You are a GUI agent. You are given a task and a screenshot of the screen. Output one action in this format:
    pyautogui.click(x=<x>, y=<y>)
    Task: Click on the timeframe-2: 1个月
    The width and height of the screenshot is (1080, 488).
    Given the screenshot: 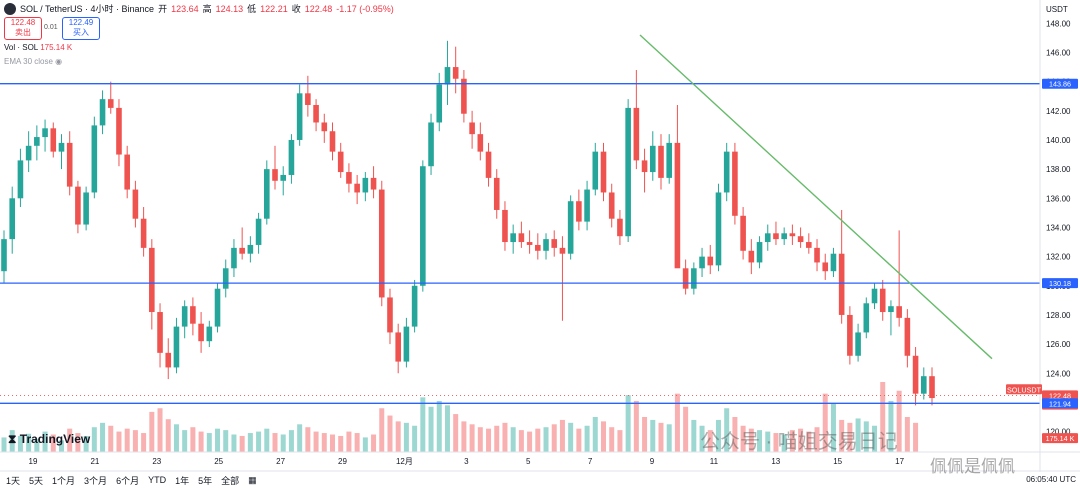 What is the action you would take?
    pyautogui.click(x=64, y=480)
    